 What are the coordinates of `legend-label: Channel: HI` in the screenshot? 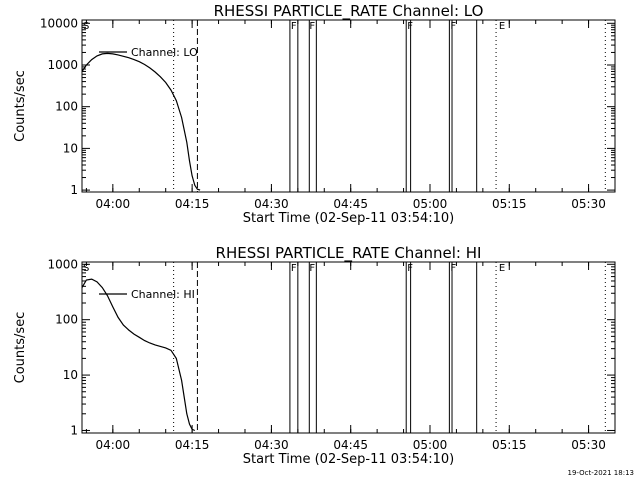 It's located at (163, 294).